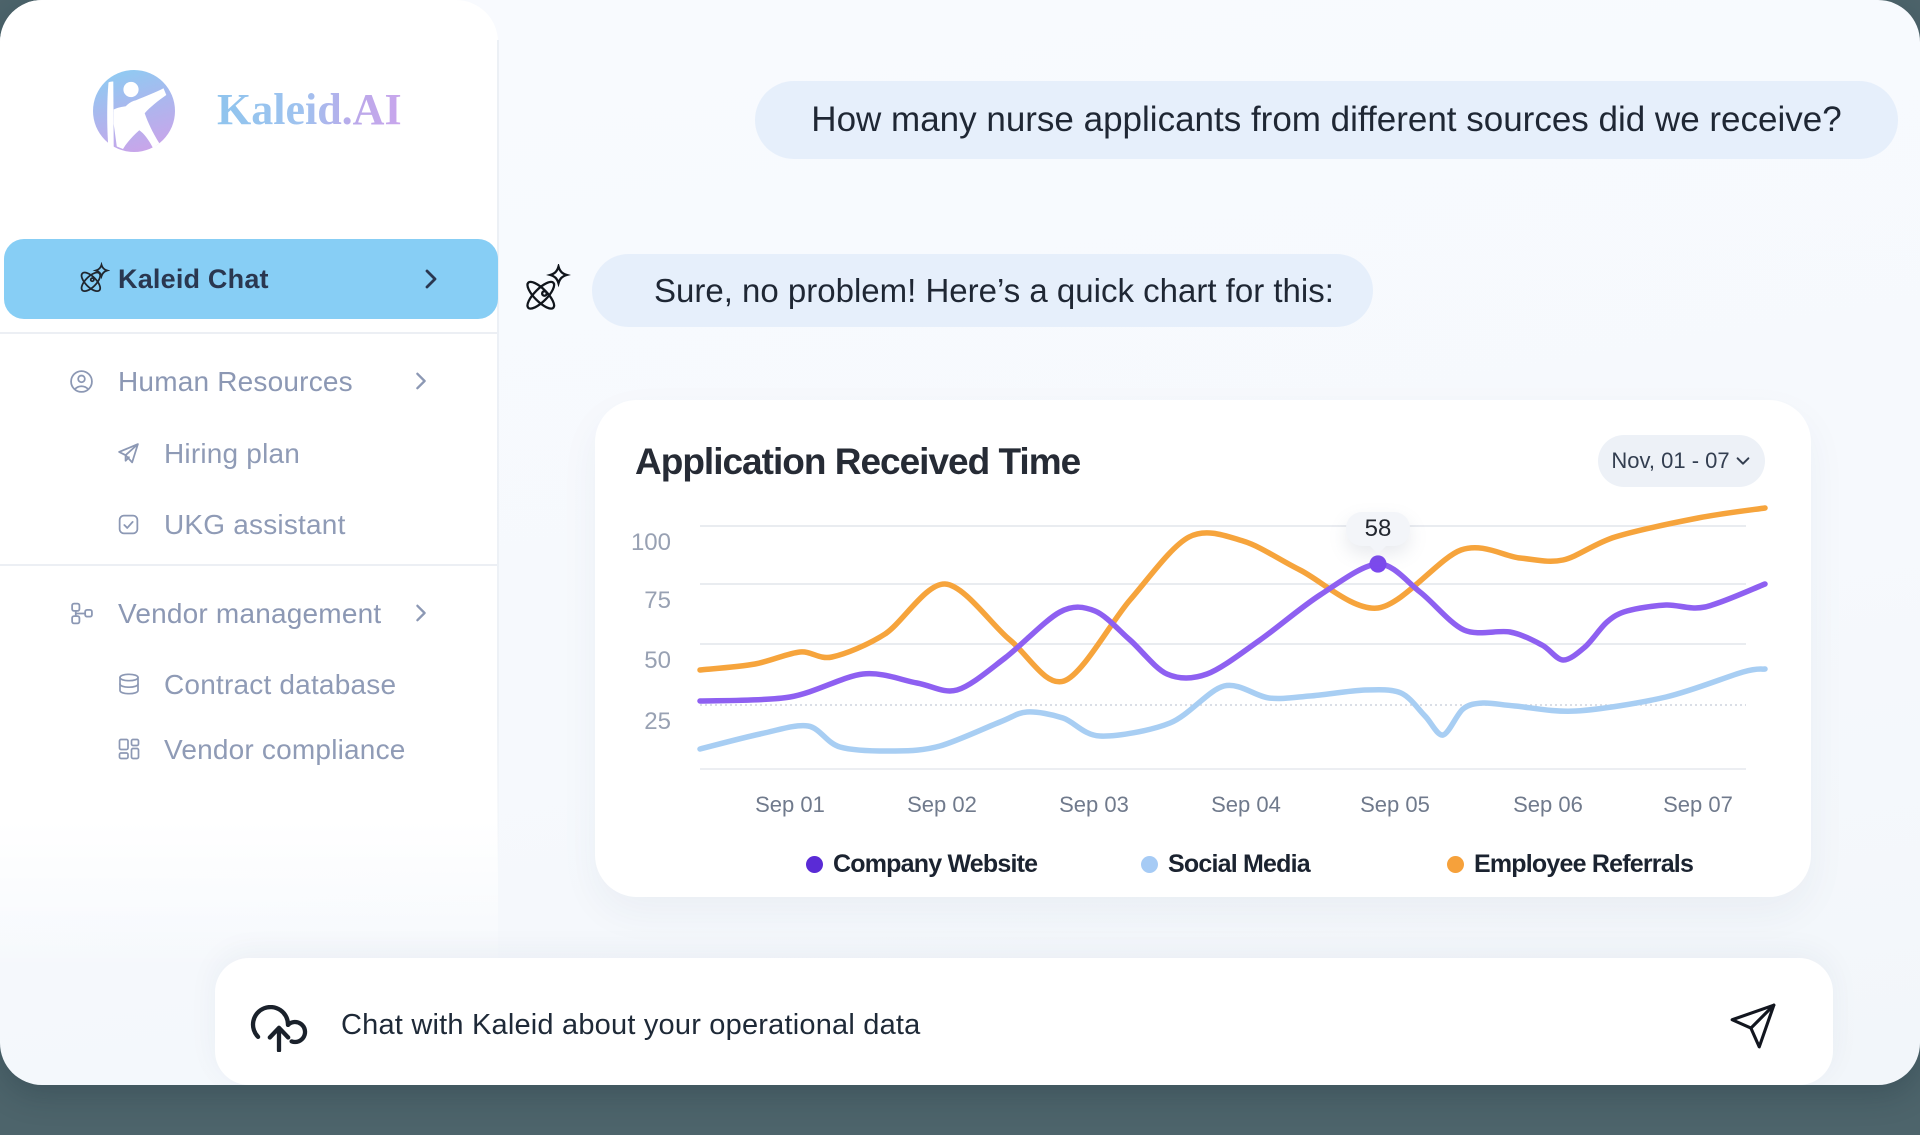  Describe the element at coordinates (1395, 804) in the screenshot. I see `svg-text: Sep 05` at that location.